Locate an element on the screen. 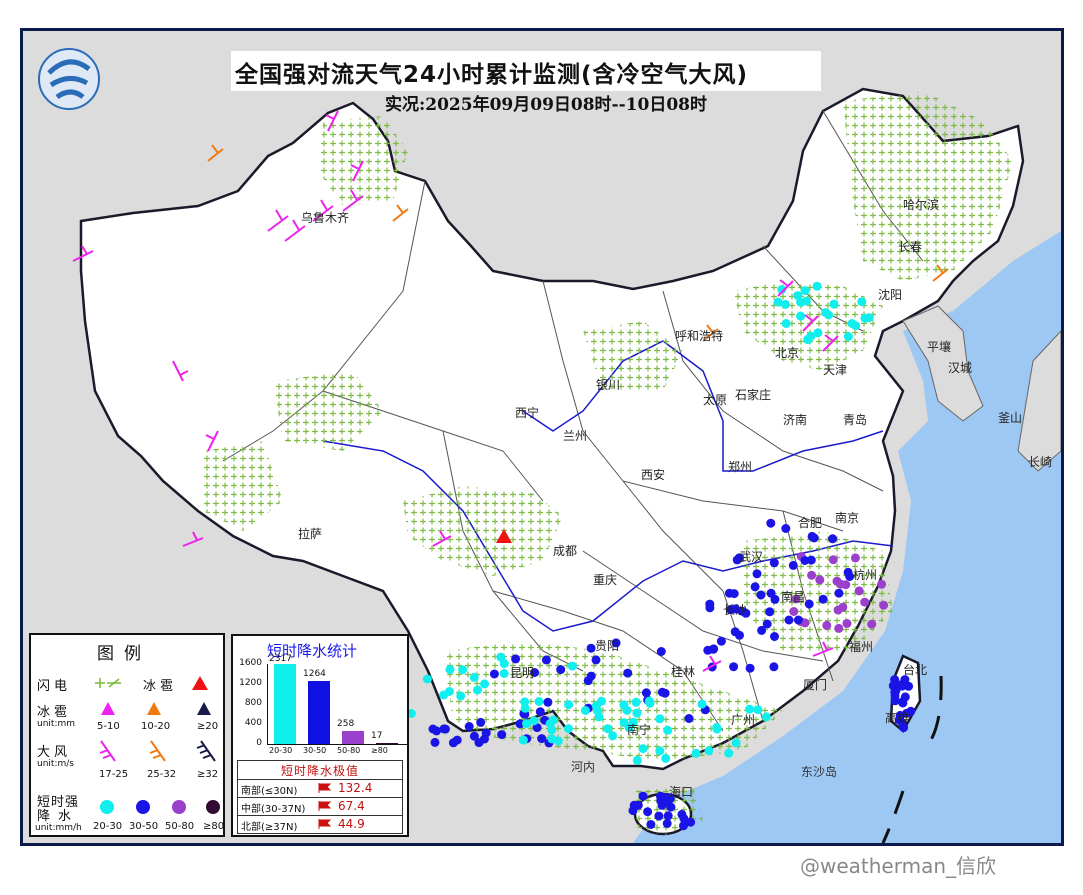 The image size is (1083, 895). extreme-title: 短时降水极值 is located at coordinates (319, 771).